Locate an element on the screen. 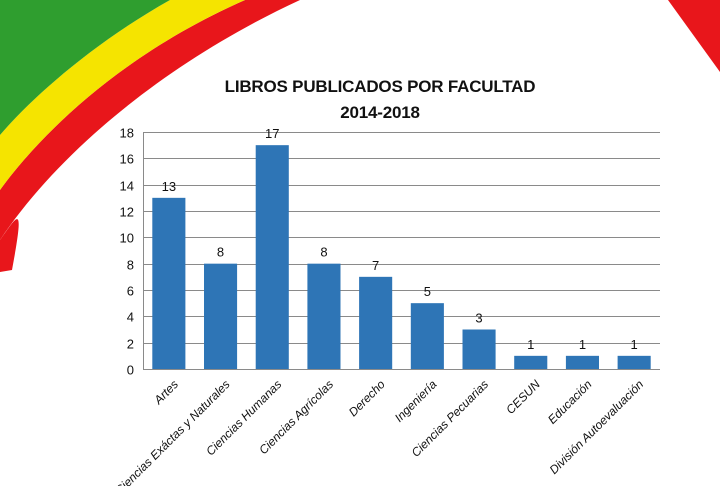 The image size is (720, 486). chart-subtitle: 2014-2018 is located at coordinates (380, 112).